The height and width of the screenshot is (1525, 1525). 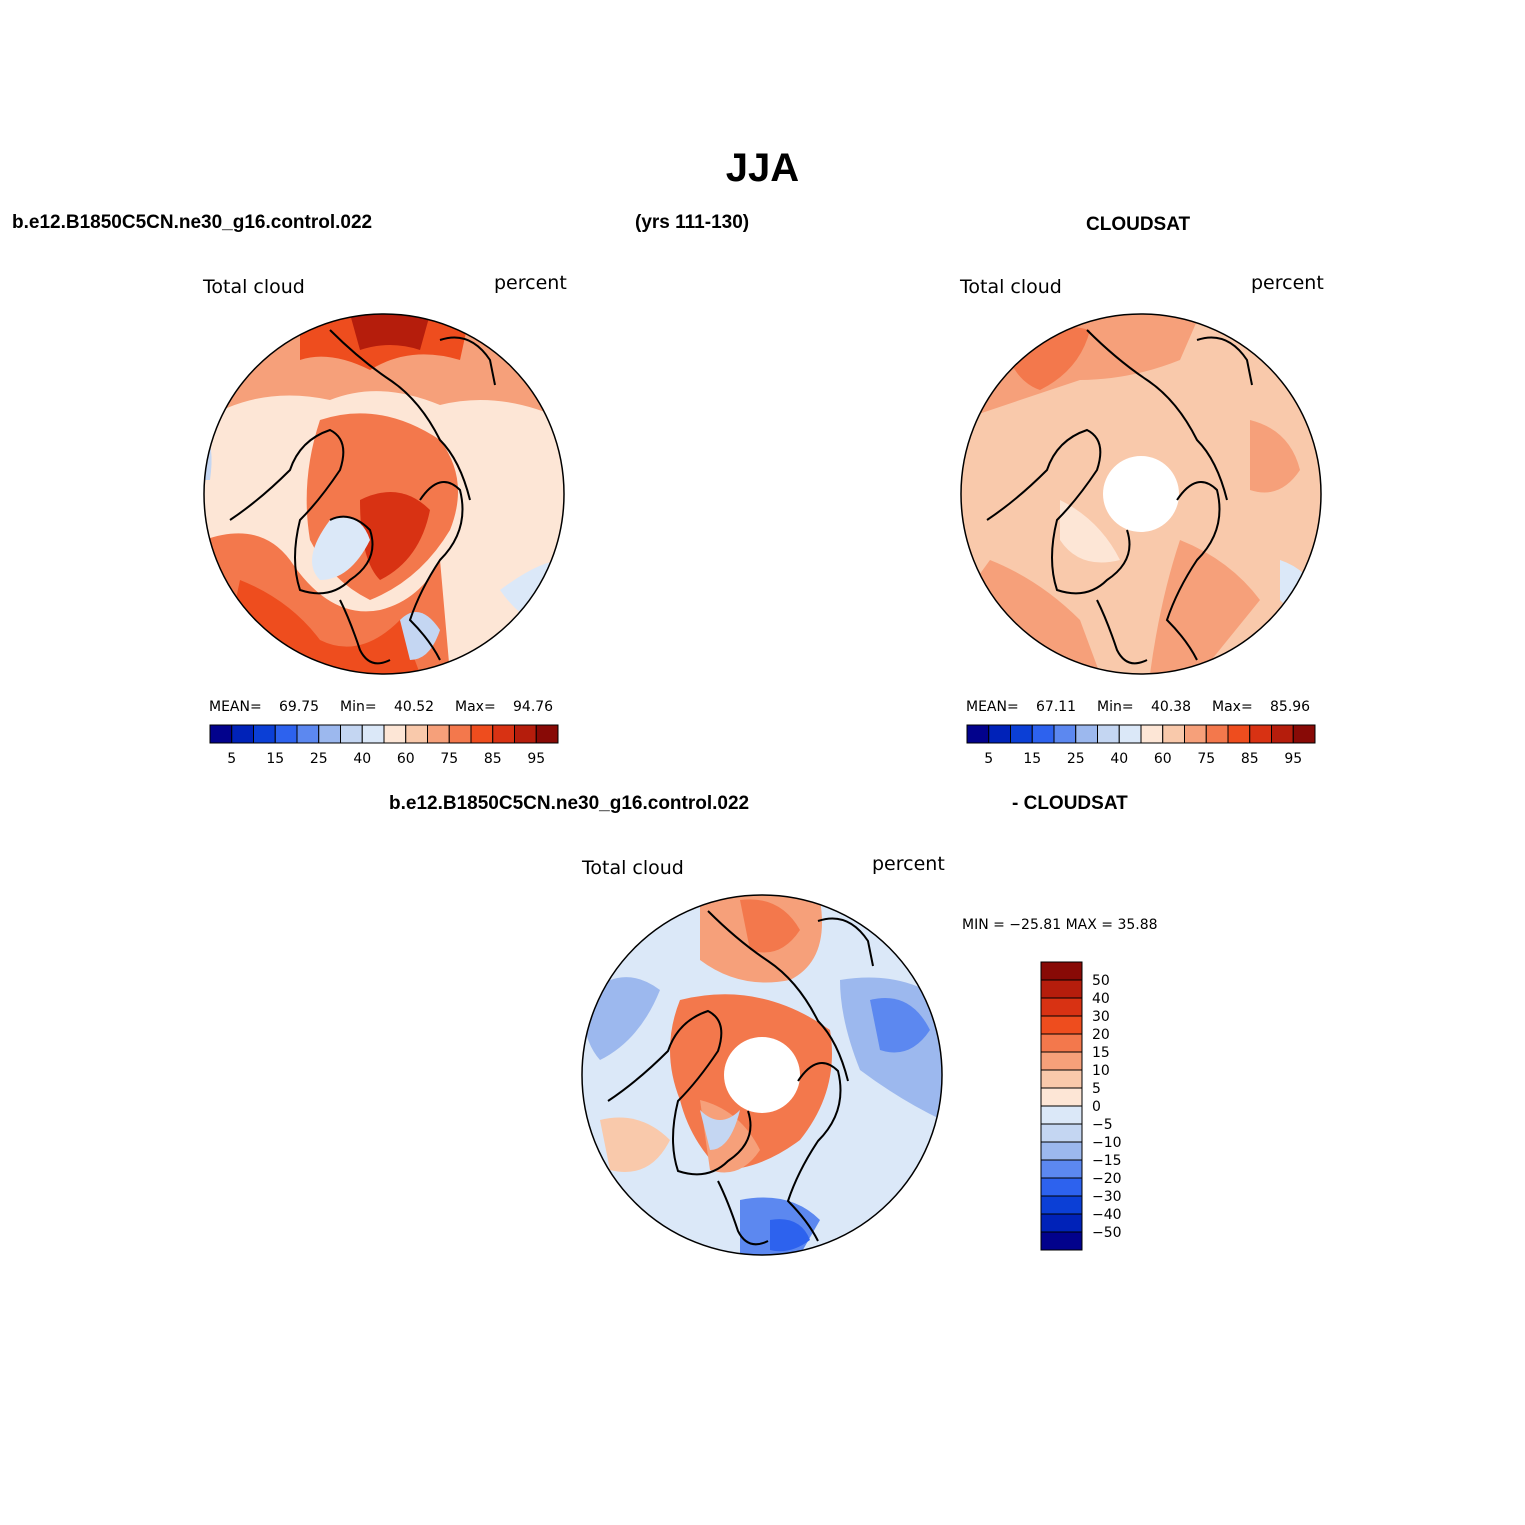 I want to click on case-name-label: b.e12.B1850C5CN.ne30_g16.control.022, so click(x=192, y=222).